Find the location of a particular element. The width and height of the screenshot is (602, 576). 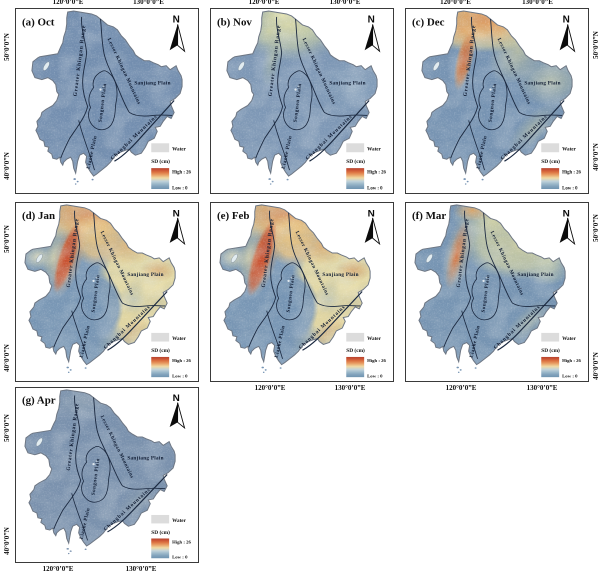

svg-text: (a) Oct is located at coordinates (38, 22).